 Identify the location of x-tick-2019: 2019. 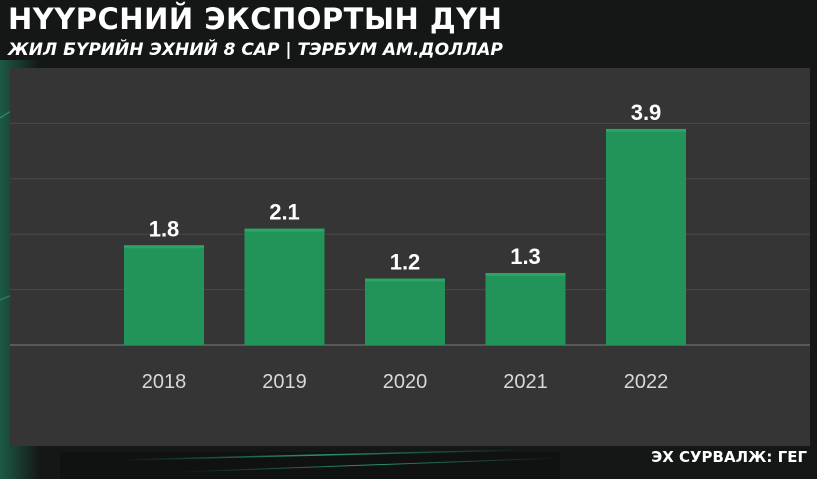
(284, 382).